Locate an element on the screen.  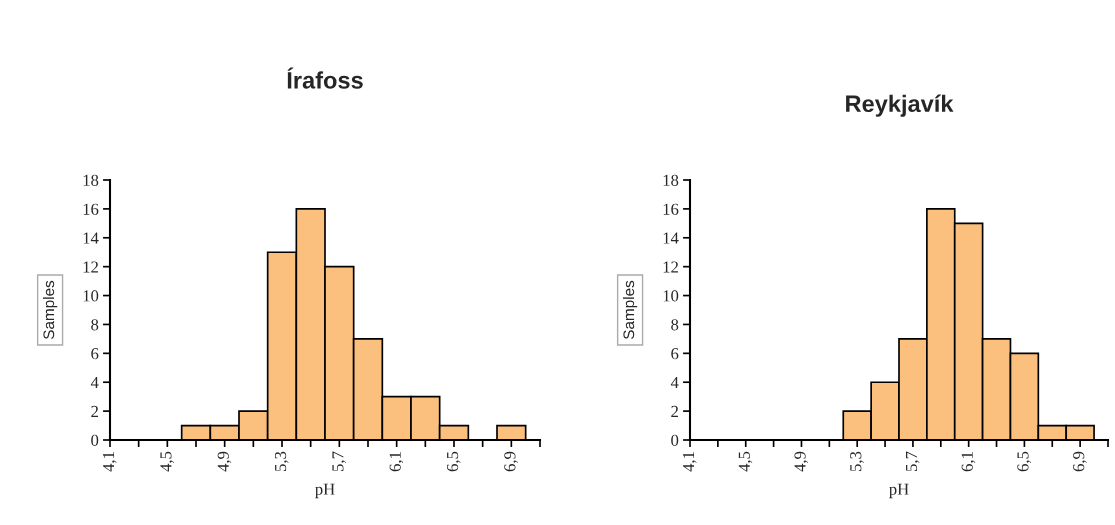
chart-title: Reykjavík is located at coordinates (900, 105).